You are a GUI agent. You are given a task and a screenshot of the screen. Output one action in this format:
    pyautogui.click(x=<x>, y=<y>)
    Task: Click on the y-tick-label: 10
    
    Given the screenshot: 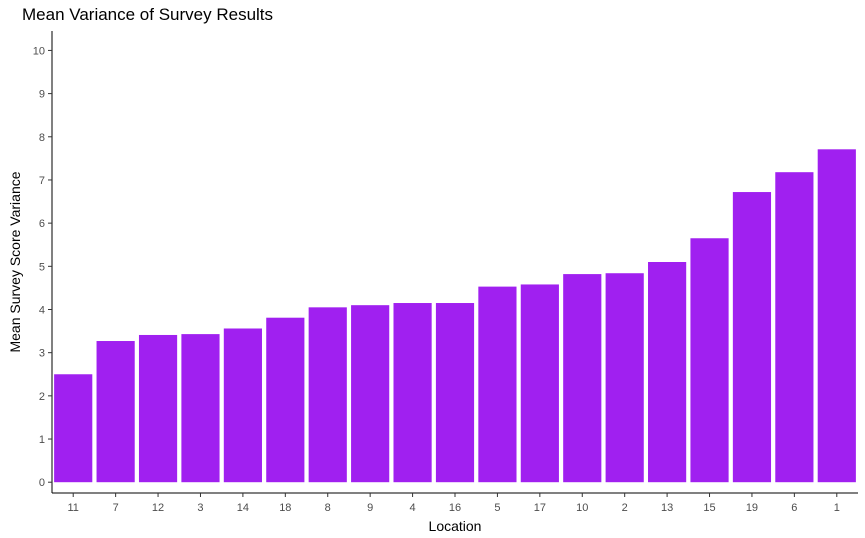 What is the action you would take?
    pyautogui.click(x=39, y=51)
    